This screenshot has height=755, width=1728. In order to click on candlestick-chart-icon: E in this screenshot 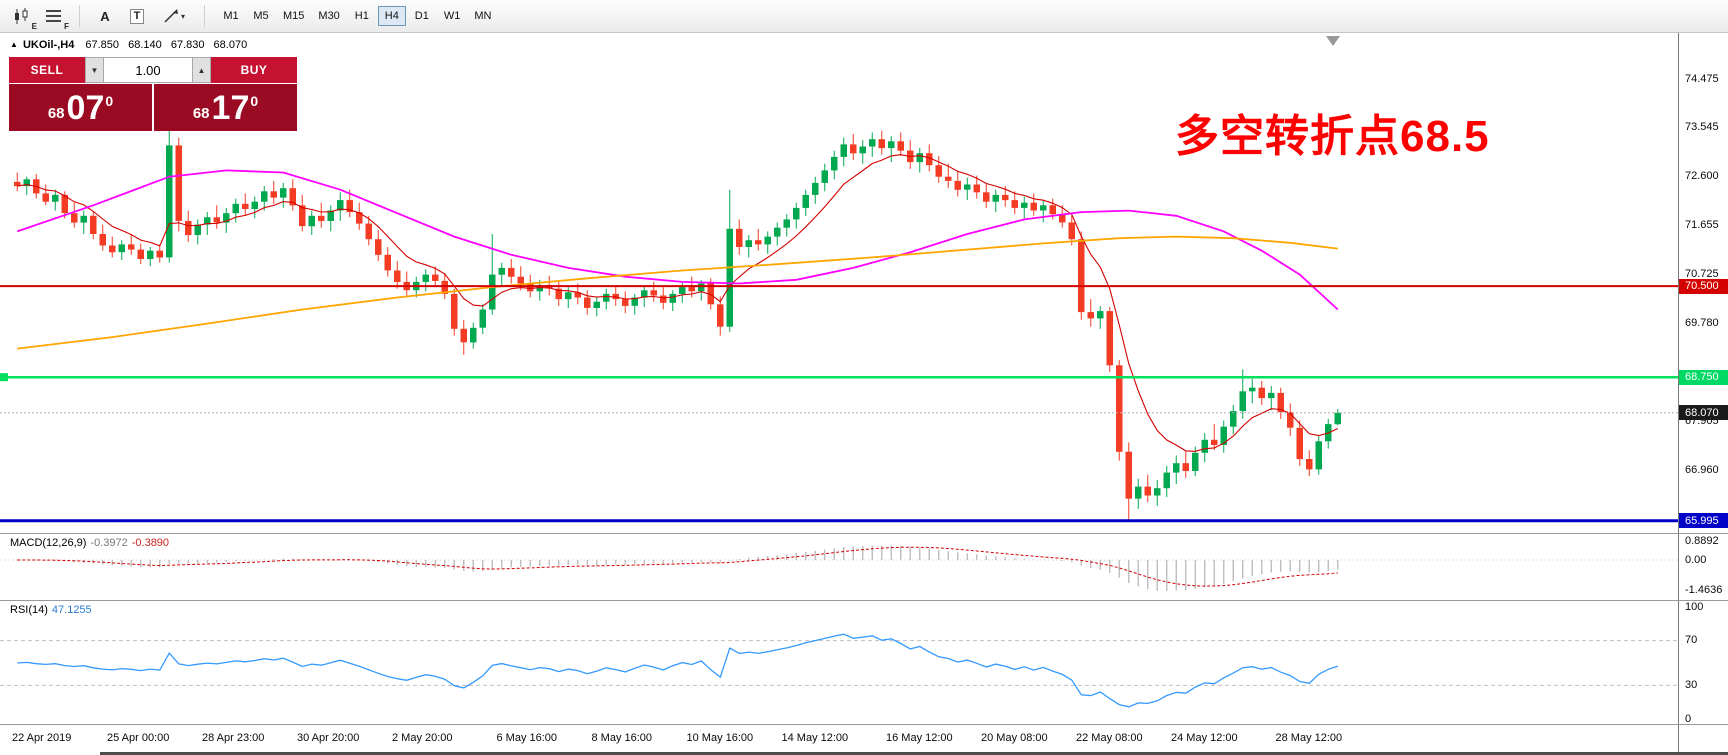, I will do `click(22, 17)`.